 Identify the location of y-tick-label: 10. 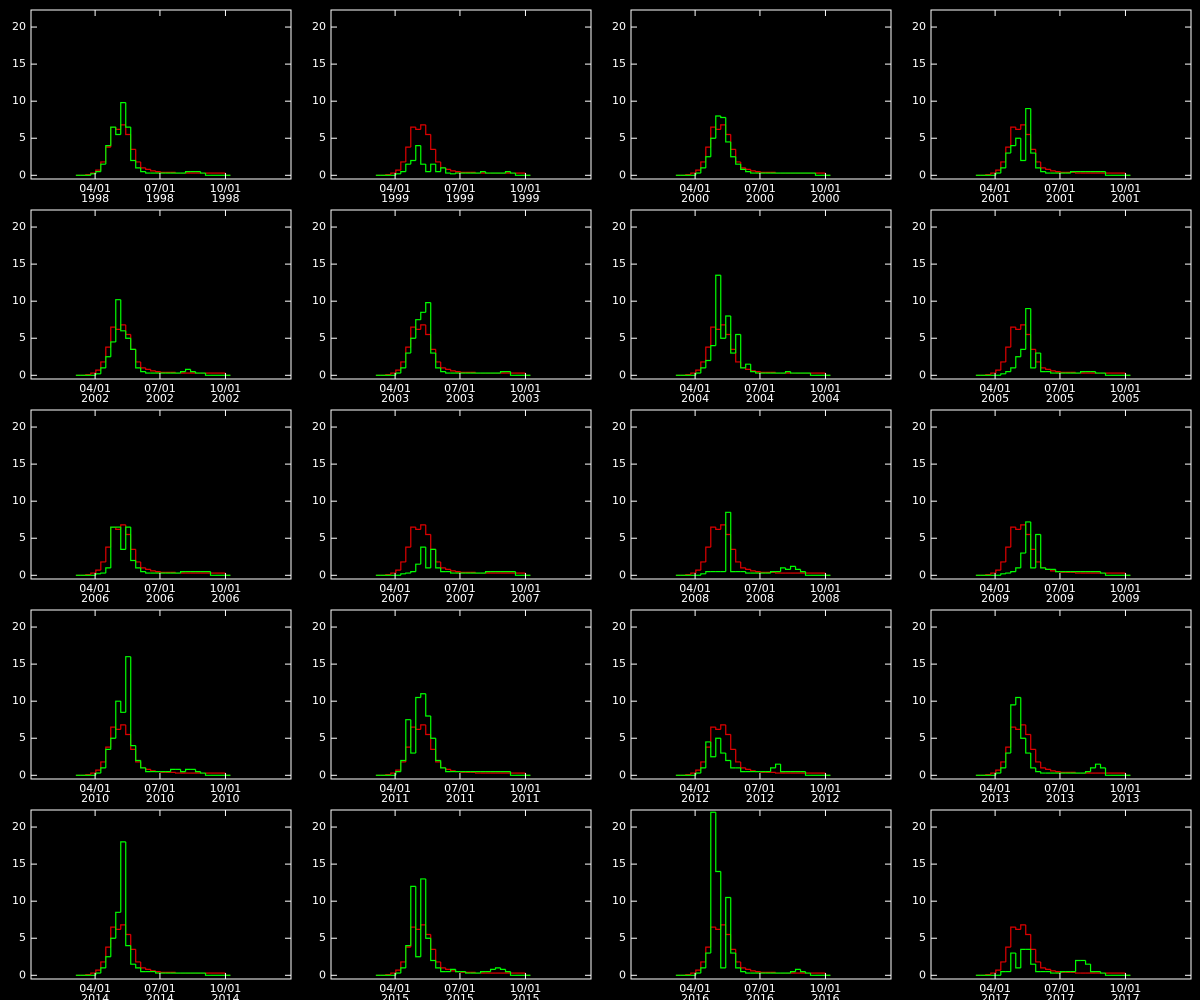
(619, 900).